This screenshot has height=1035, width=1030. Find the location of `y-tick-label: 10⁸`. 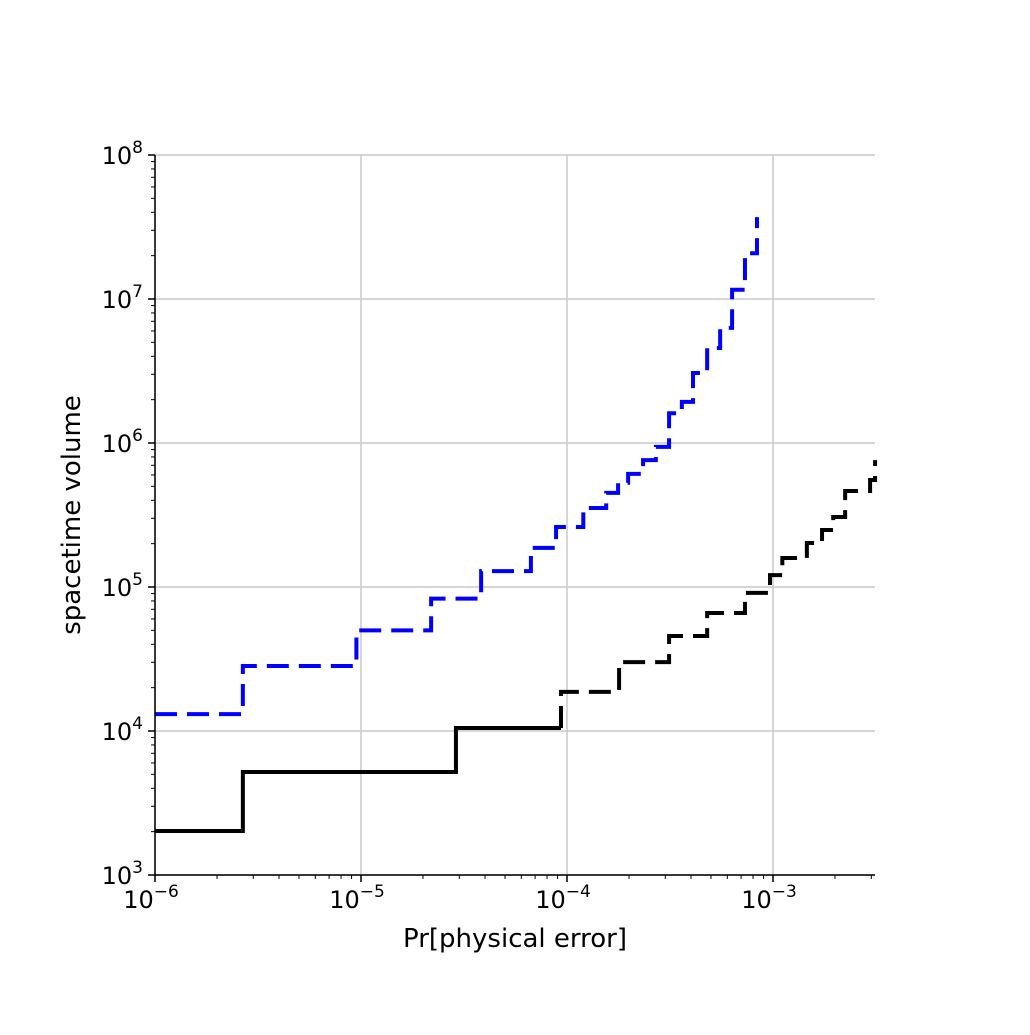

y-tick-label: 10⁸ is located at coordinates (122, 154).